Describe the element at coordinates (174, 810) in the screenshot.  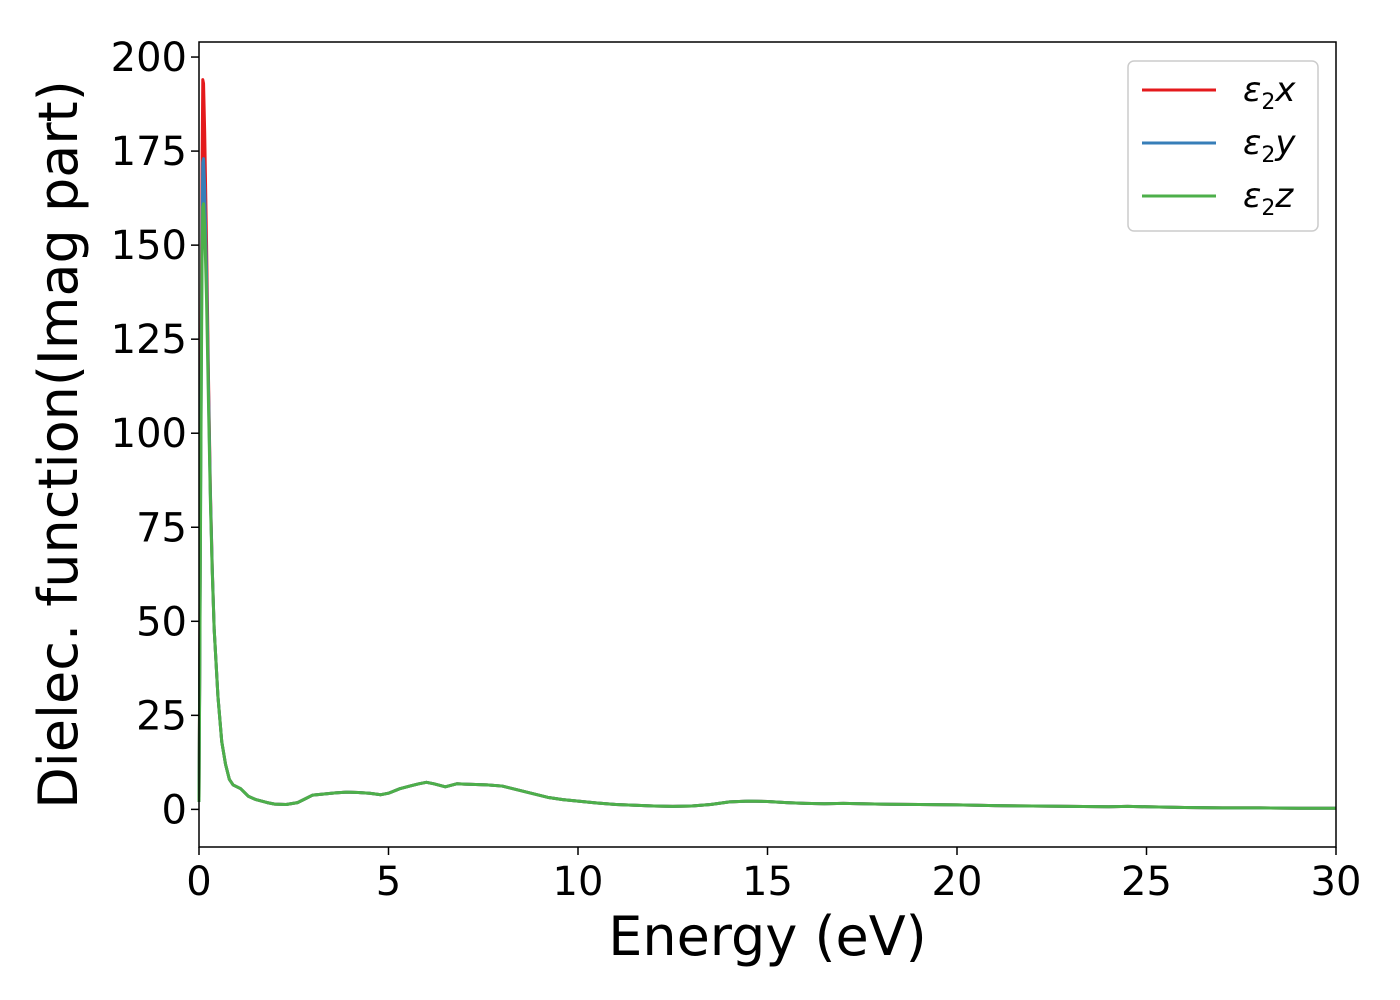
I see `y-tick-label: 0` at that location.